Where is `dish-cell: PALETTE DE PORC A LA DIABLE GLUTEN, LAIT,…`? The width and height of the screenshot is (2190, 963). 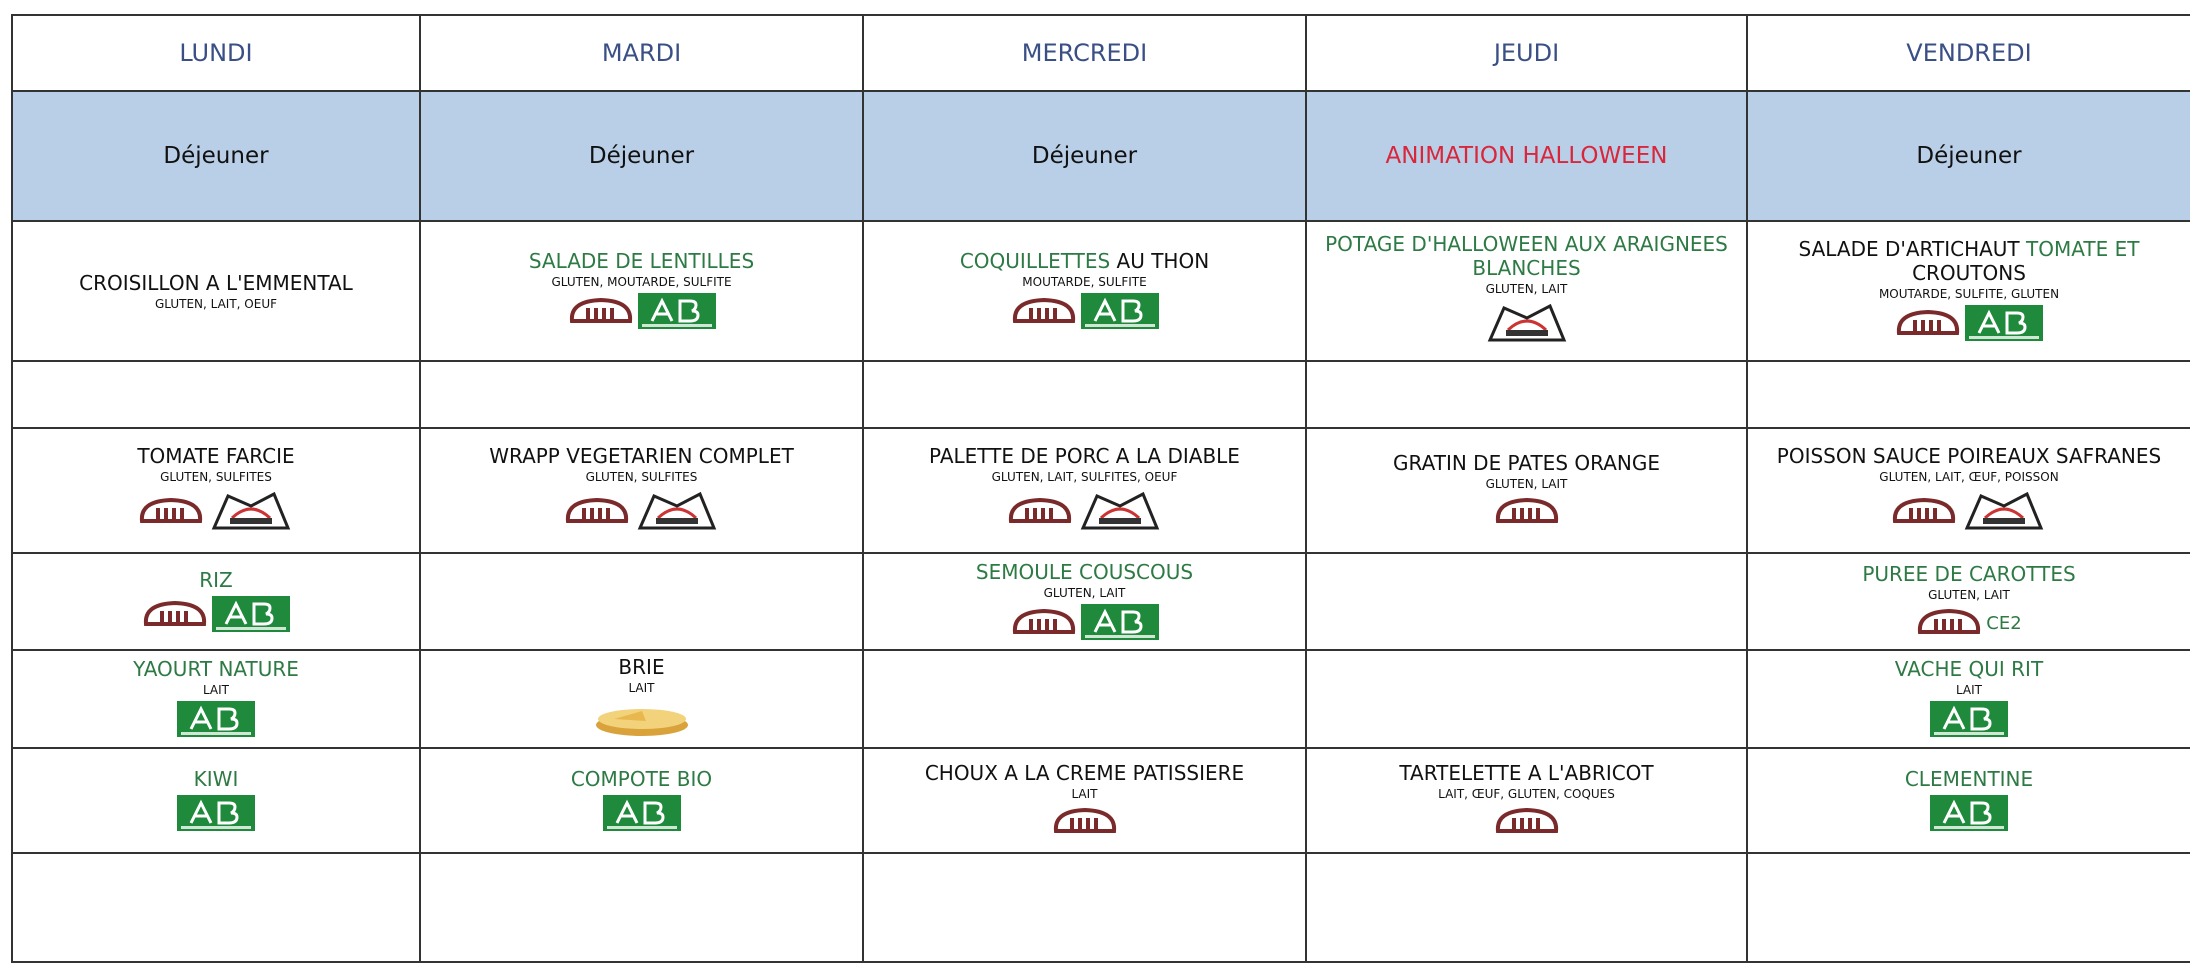 dish-cell: PALETTE DE PORC A LA DIABLE GLUTEN, LAIT,… is located at coordinates (1084, 490).